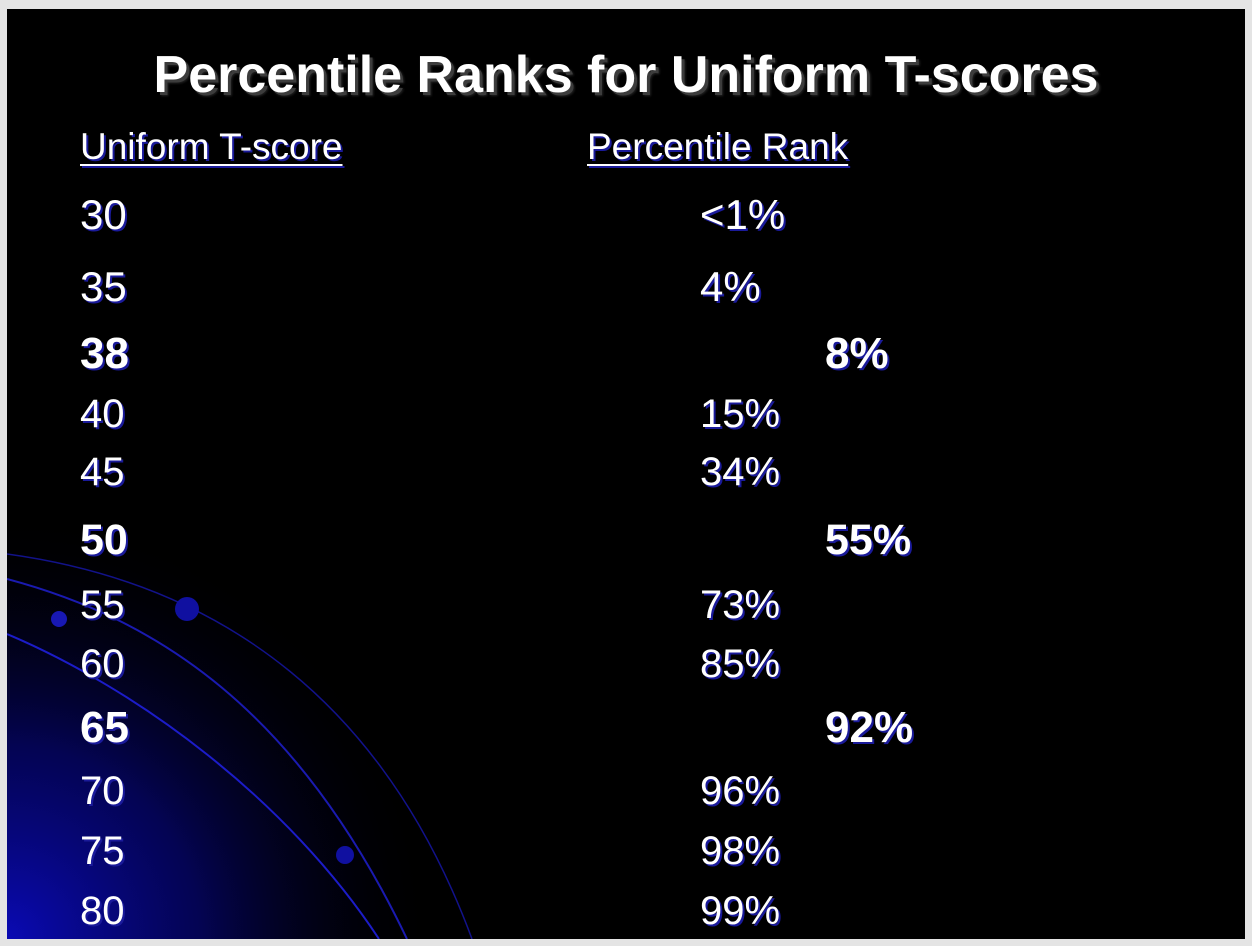 This screenshot has width=1252, height=946. What do you see at coordinates (743, 214) in the screenshot?
I see `percentile-cell: <1%` at bounding box center [743, 214].